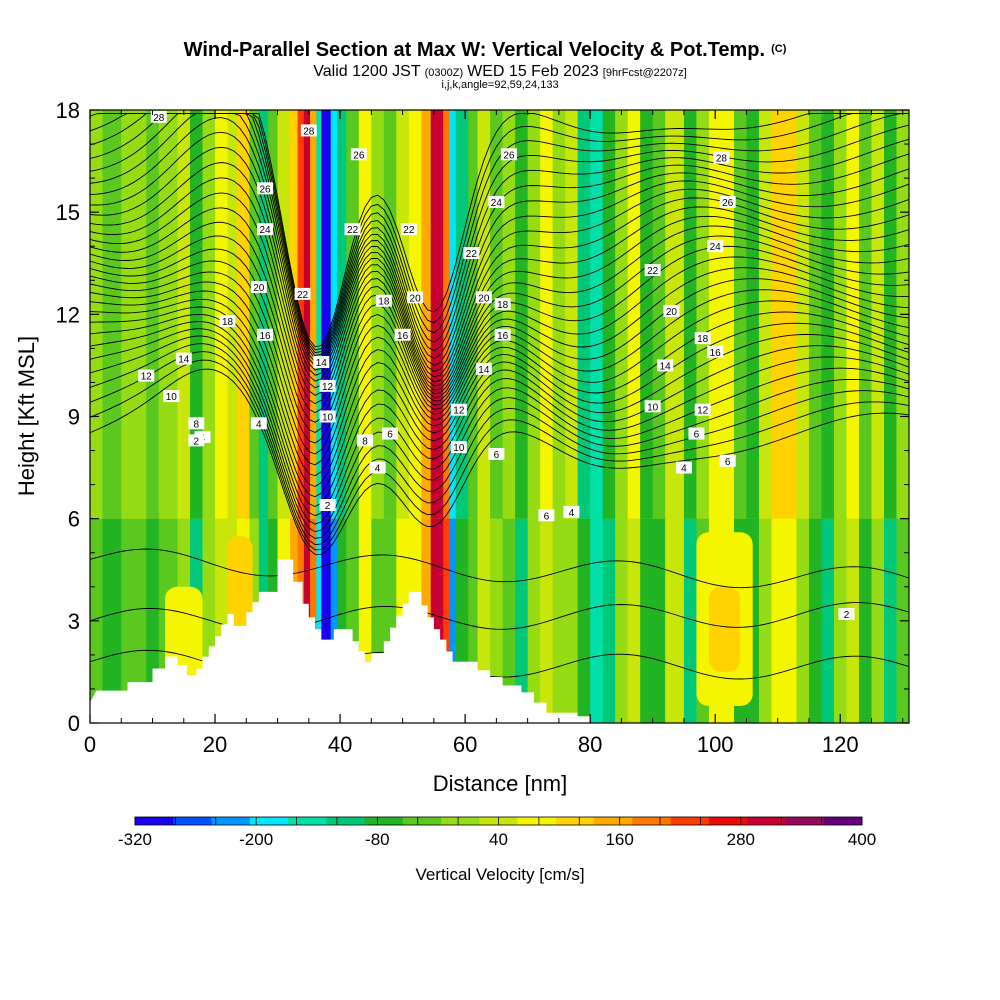 The width and height of the screenshot is (1000, 1000). Describe the element at coordinates (159, 118) in the screenshot. I see `contour-label-text: 28` at that location.